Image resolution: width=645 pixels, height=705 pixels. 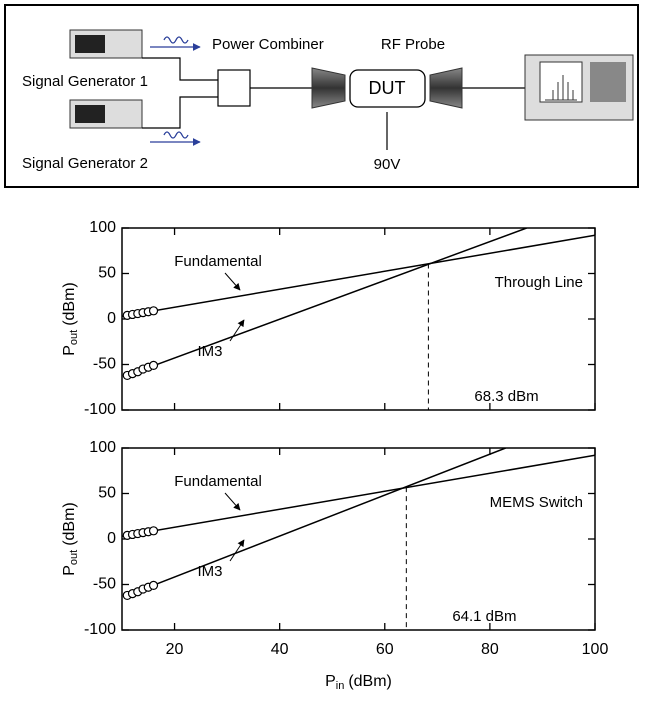 I want to click on intercept-label: 68.3 dBm, so click(x=506, y=396).